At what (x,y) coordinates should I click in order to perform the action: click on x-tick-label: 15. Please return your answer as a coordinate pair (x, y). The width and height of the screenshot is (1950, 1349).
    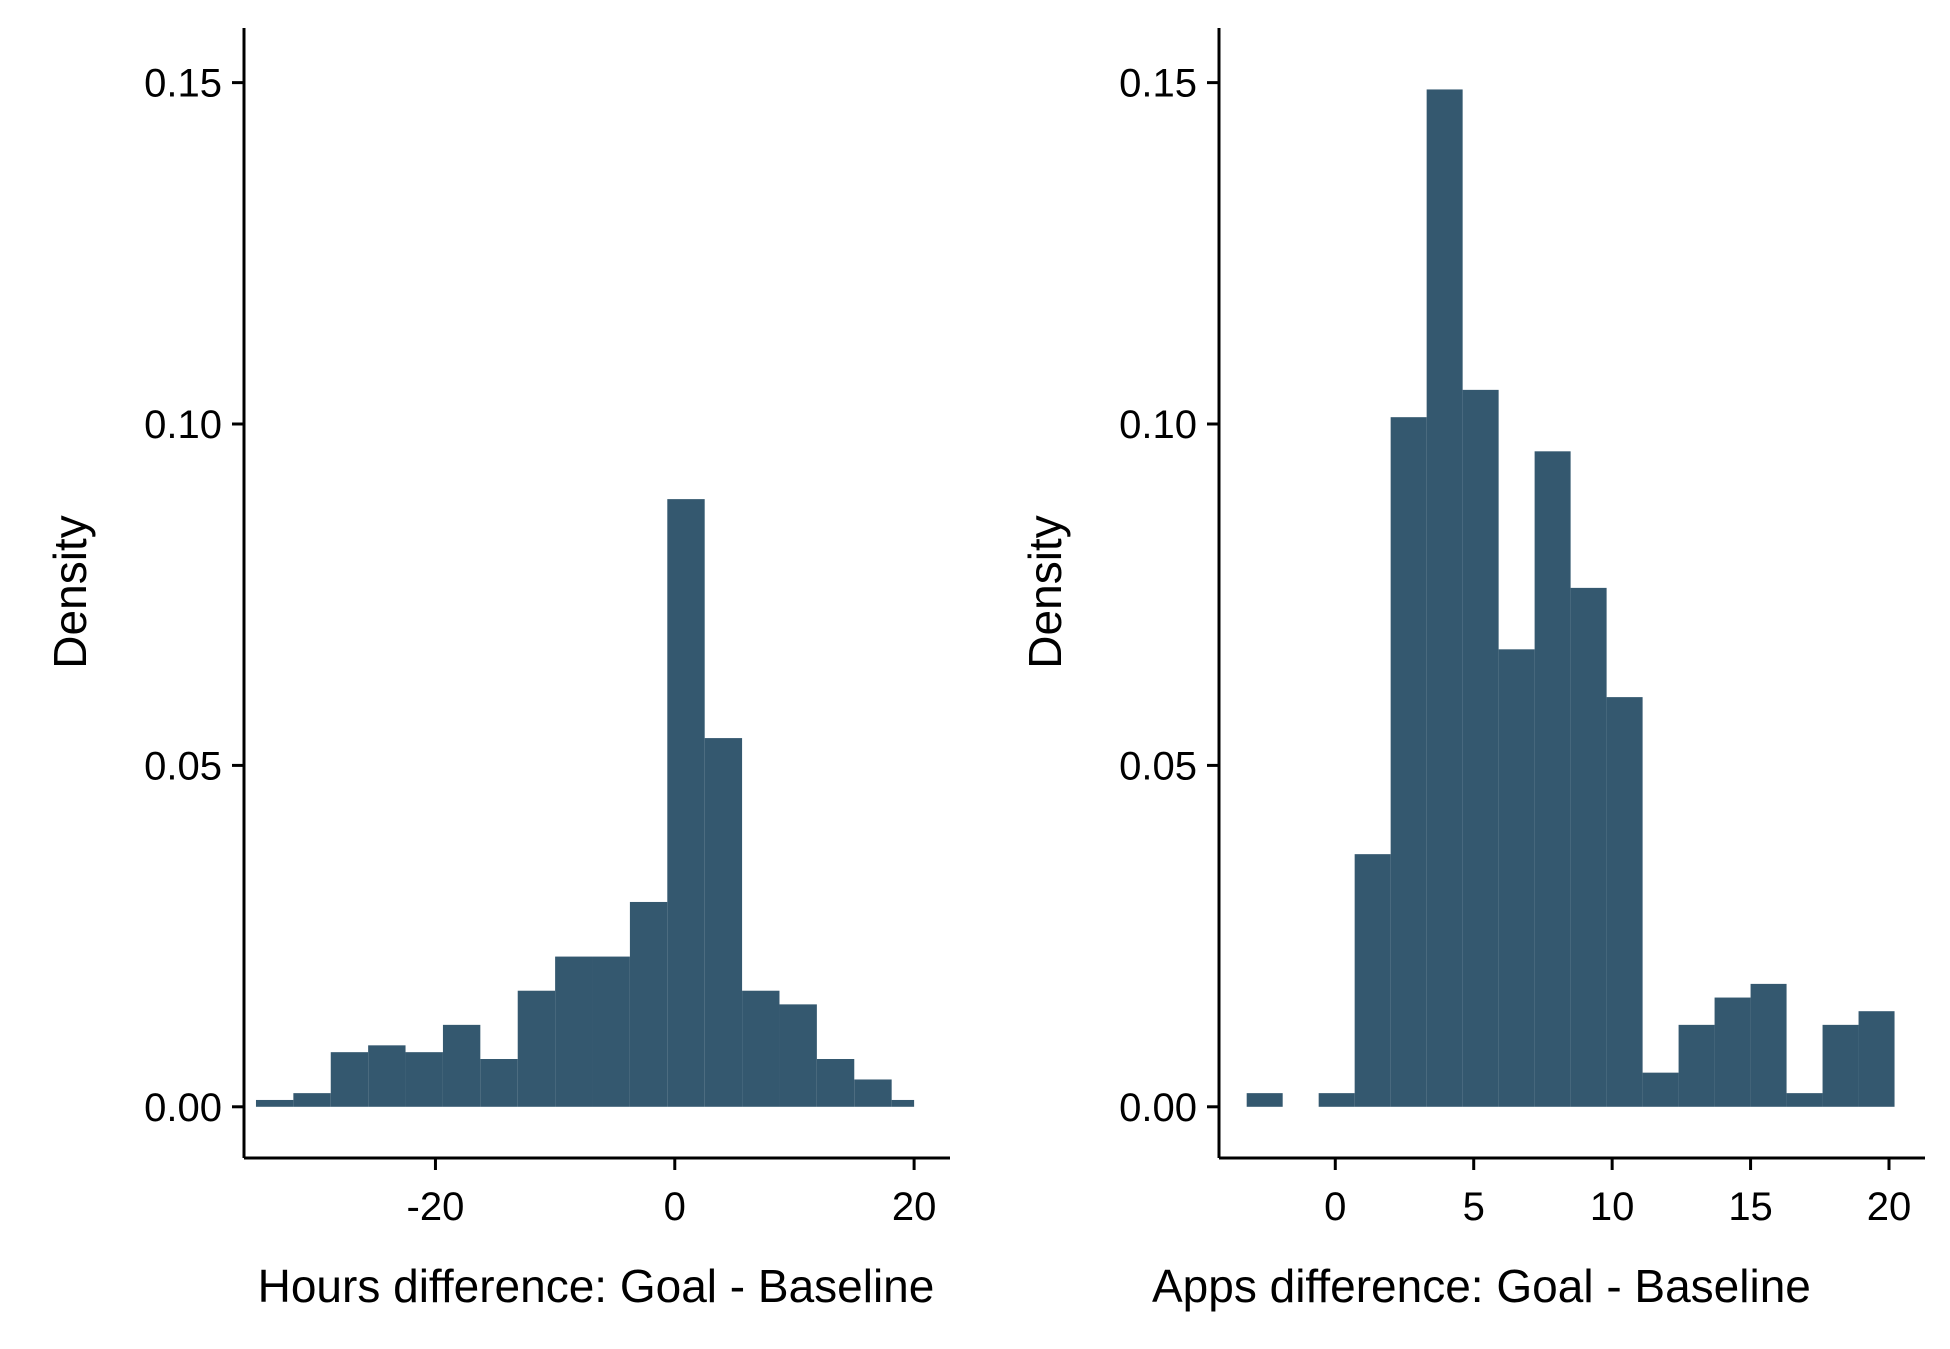
    Looking at the image, I should click on (1750, 1207).